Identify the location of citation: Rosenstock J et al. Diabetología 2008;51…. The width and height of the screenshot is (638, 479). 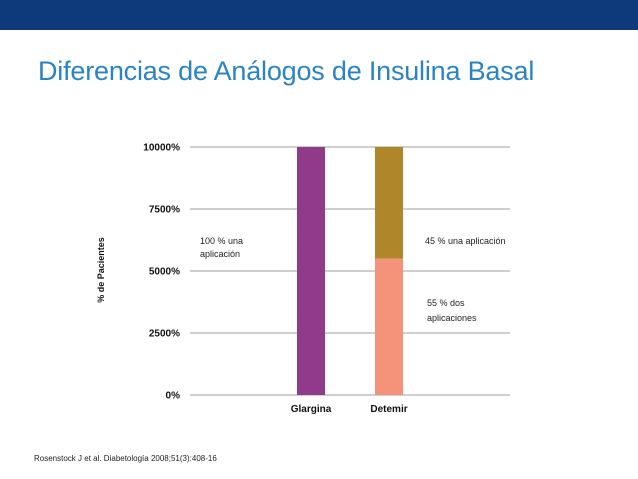
(125, 458).